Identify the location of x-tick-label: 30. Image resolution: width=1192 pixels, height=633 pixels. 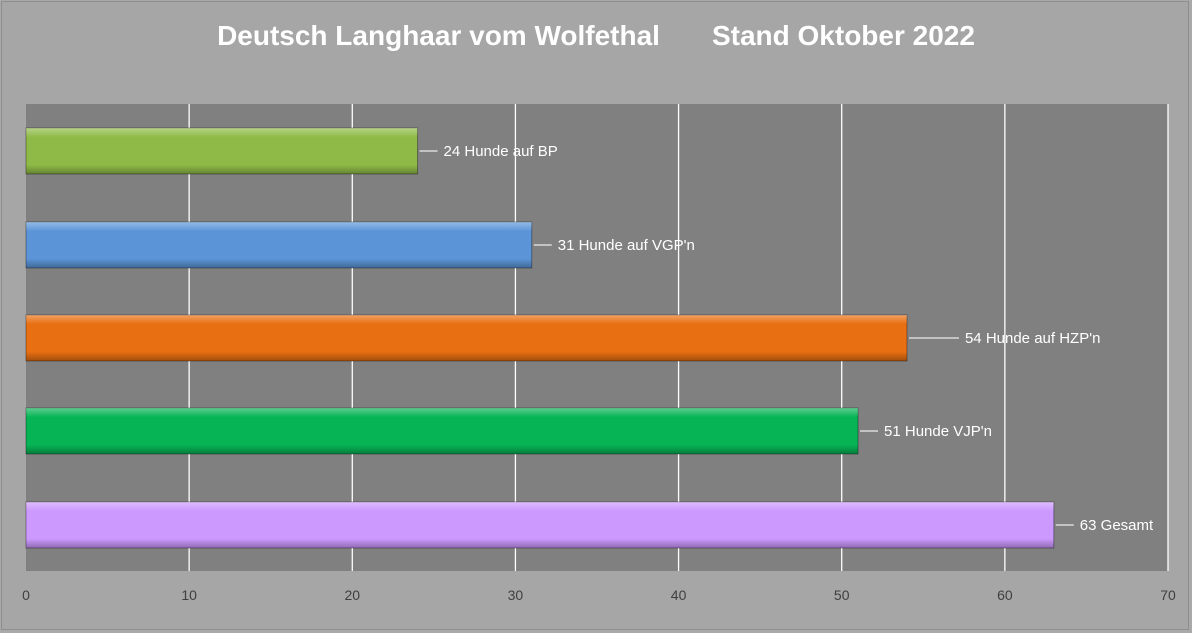
(516, 595).